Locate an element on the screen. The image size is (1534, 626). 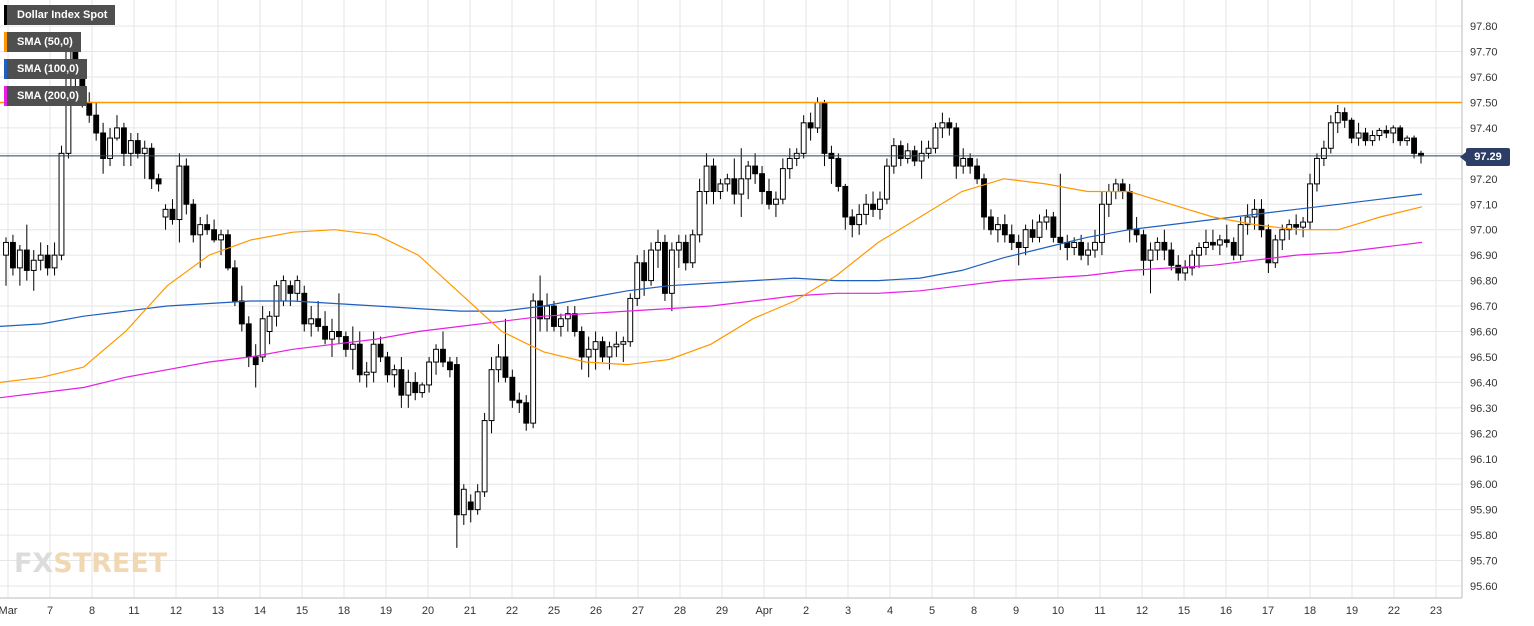
x-tick-label: Mar is located at coordinates (9, 611).